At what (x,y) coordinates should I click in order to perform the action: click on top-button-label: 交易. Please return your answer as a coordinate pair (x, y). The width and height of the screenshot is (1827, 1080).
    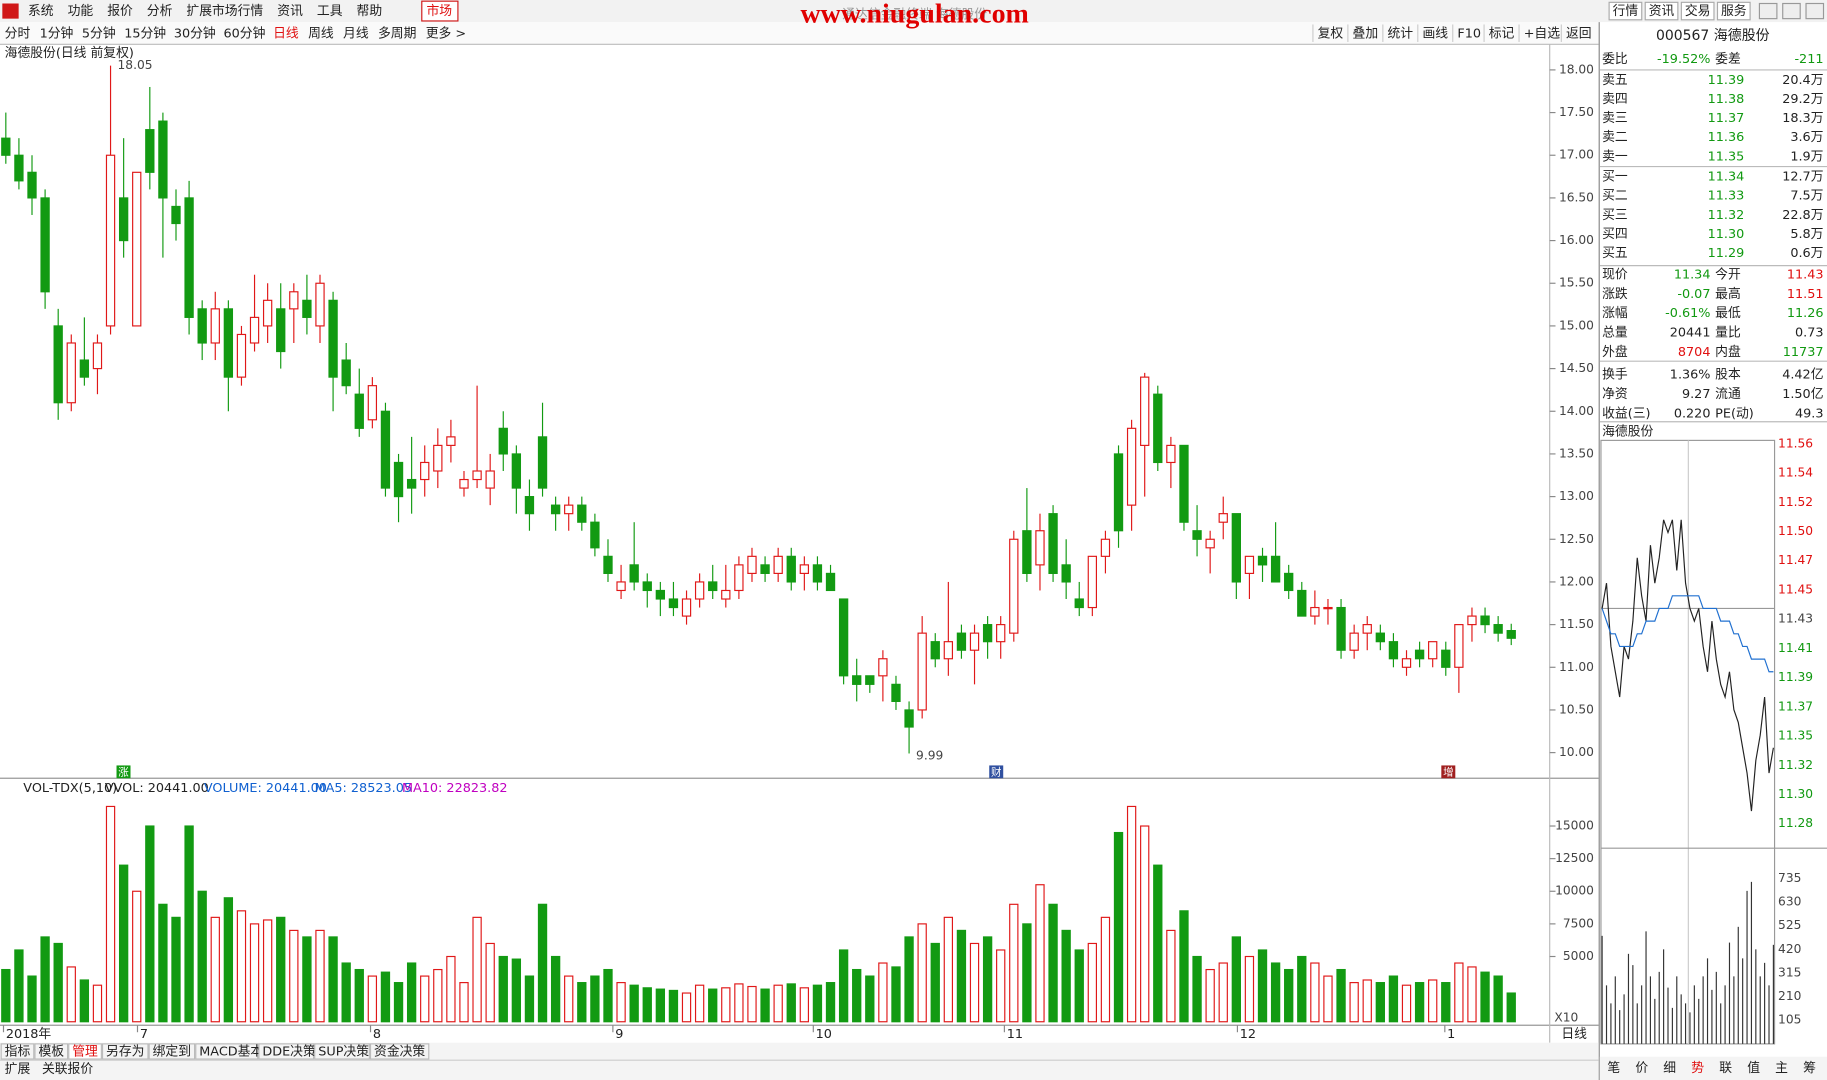
    Looking at the image, I should click on (1698, 11).